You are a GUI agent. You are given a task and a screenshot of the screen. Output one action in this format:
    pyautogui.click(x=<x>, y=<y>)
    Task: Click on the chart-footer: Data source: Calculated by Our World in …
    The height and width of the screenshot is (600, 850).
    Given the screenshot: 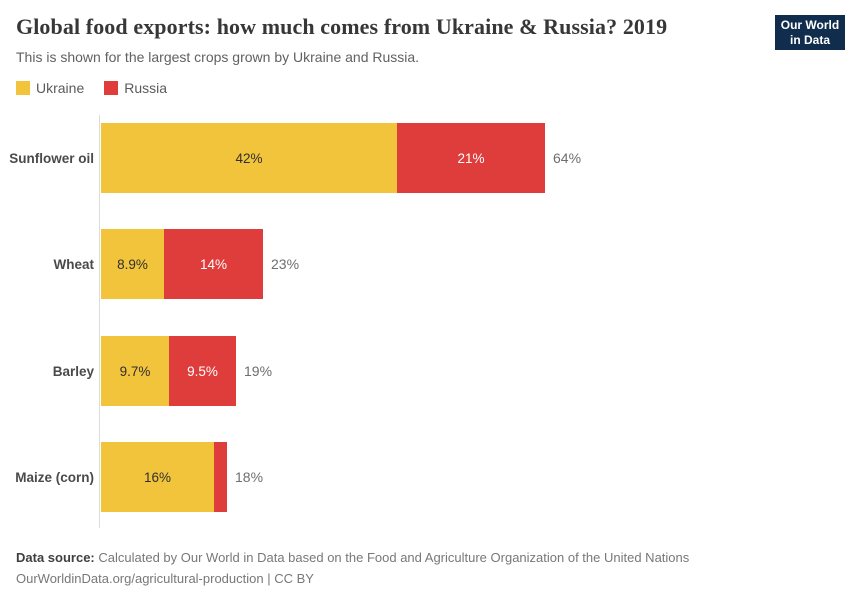 What is the action you would take?
    pyautogui.click(x=426, y=568)
    